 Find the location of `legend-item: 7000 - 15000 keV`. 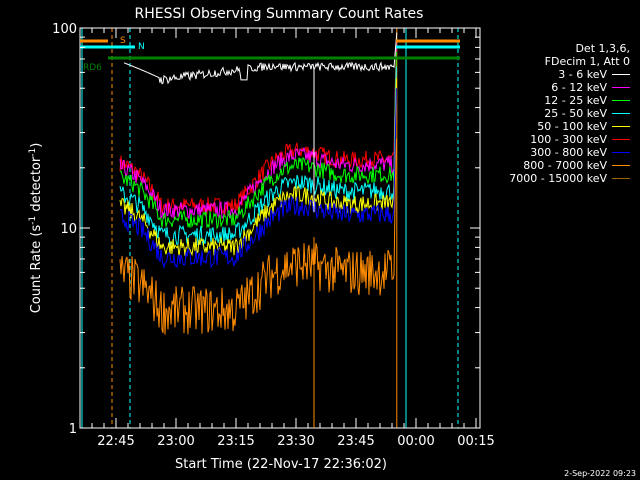

legend-item: 7000 - 15000 keV is located at coordinates (569, 178).